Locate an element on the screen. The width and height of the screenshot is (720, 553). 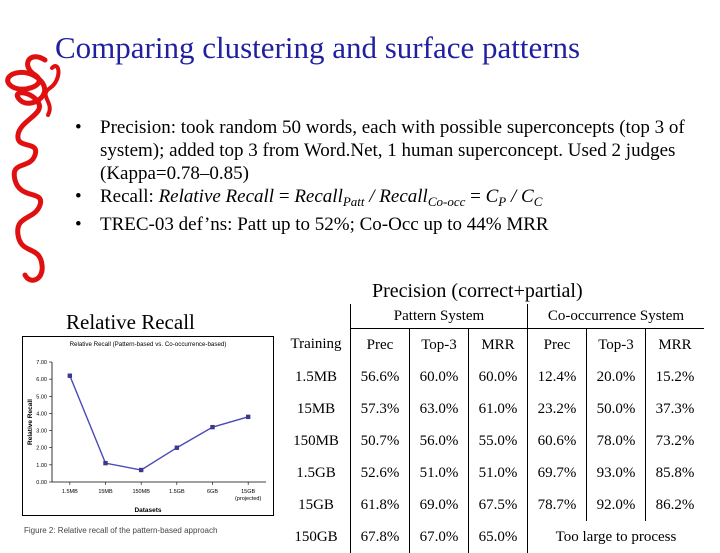
recall-cc-sub: C is located at coordinates (538, 201).